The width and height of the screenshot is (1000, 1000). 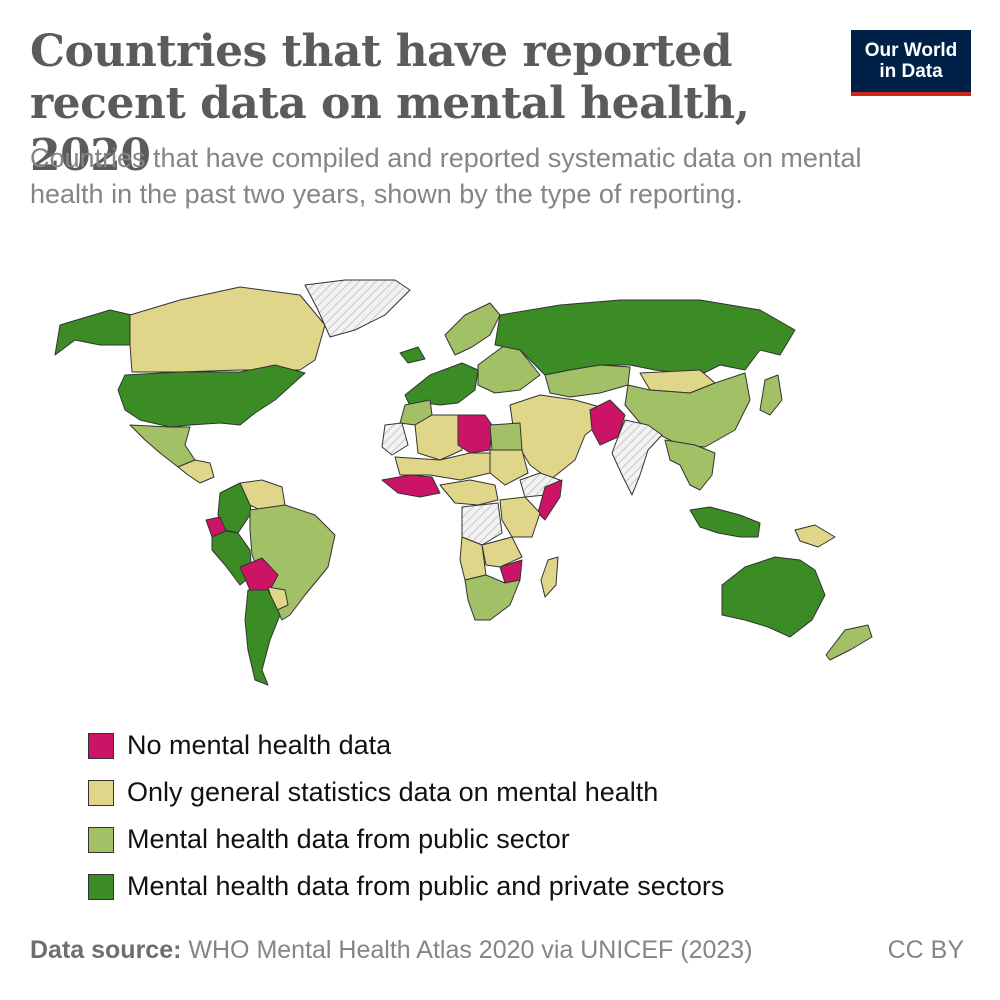 I want to click on region-indonesia, so click(x=725, y=522).